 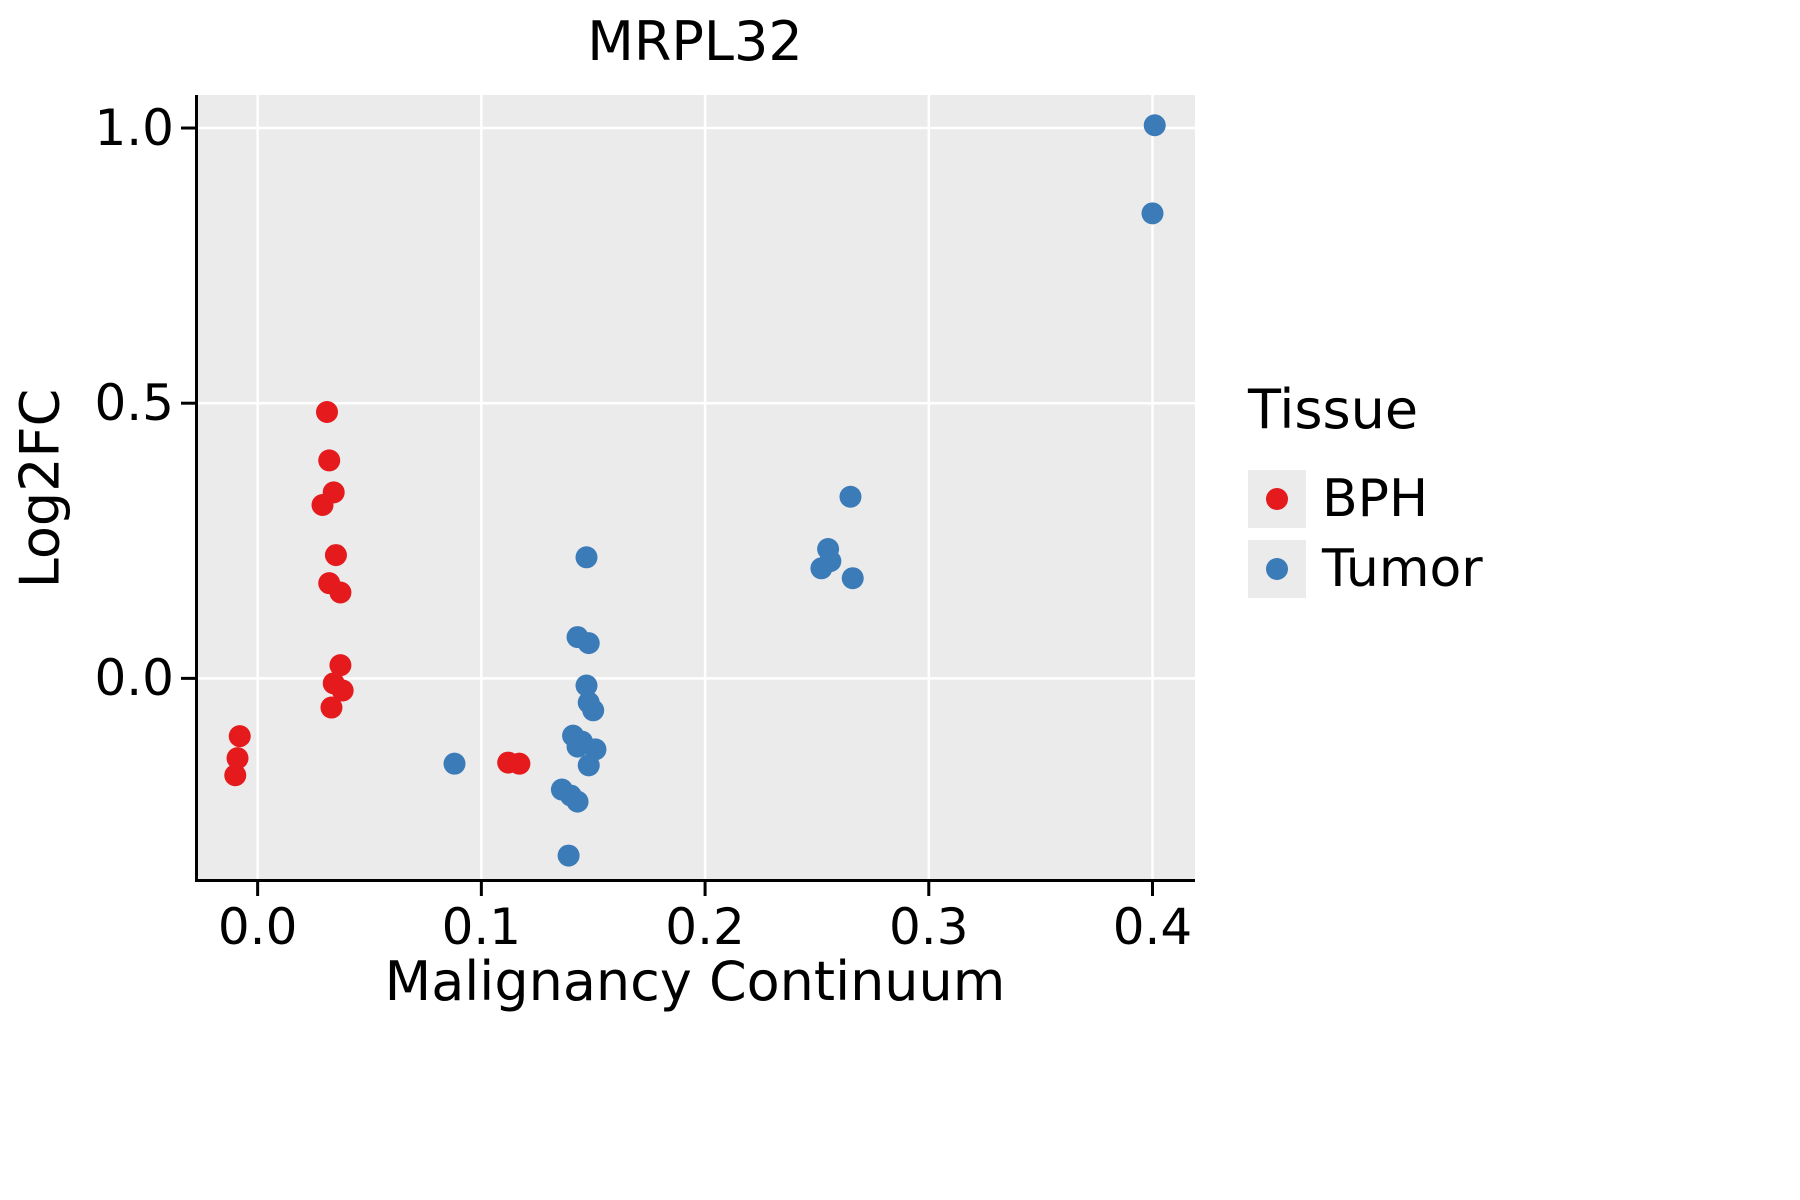 What do you see at coordinates (134, 403) in the screenshot?
I see `y-tick-label: 0.5` at bounding box center [134, 403].